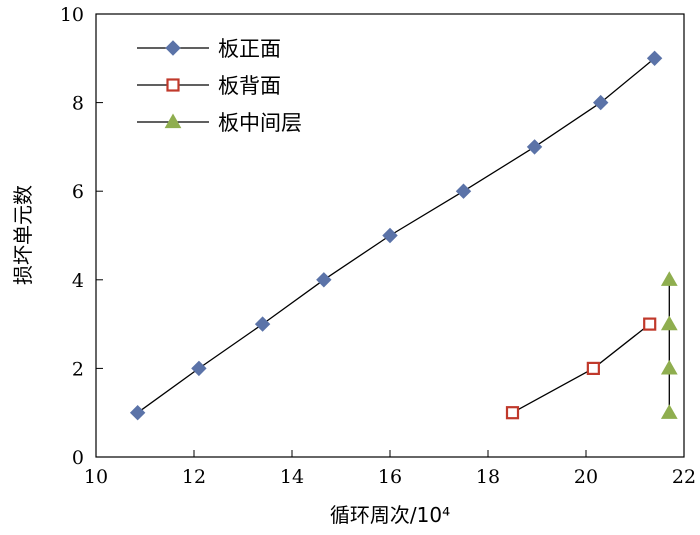 The width and height of the screenshot is (700, 535). Describe the element at coordinates (260, 123) in the screenshot. I see `legend-label-2: 板中间层` at that location.